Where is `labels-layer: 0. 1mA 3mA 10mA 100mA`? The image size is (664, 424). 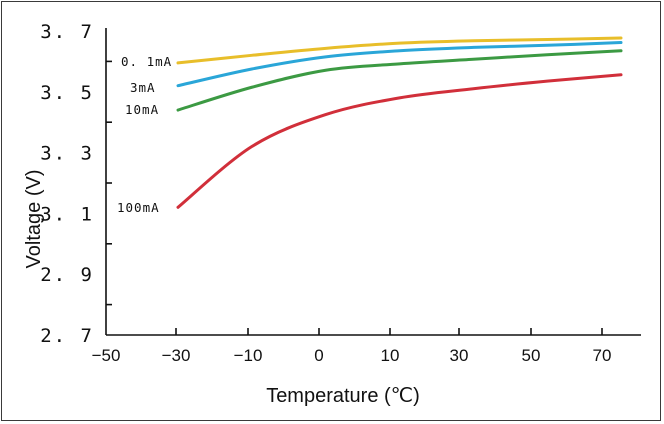 labels-layer: 0. 1mA 3mA 10mA 100mA is located at coordinates (144, 134).